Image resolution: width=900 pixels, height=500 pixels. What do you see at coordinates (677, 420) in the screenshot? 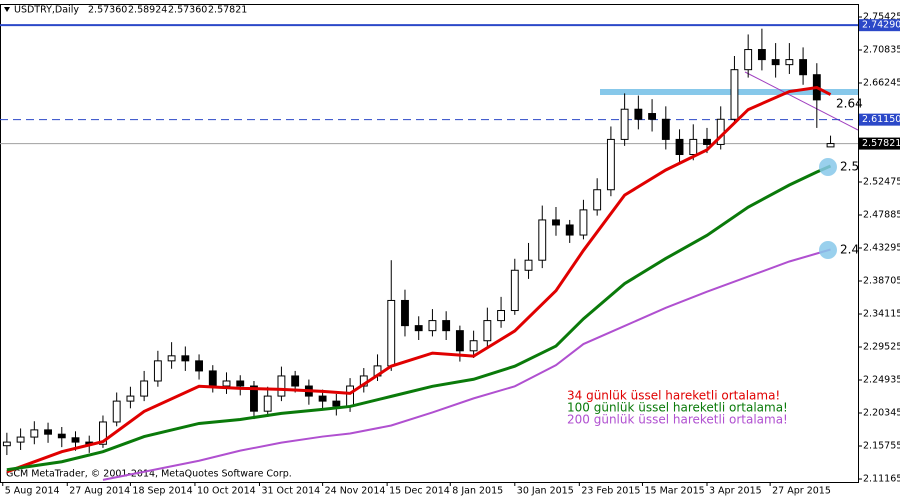
I see `legend-entry: 200 günlük üssel hareketli ortalama!` at bounding box center [677, 420].